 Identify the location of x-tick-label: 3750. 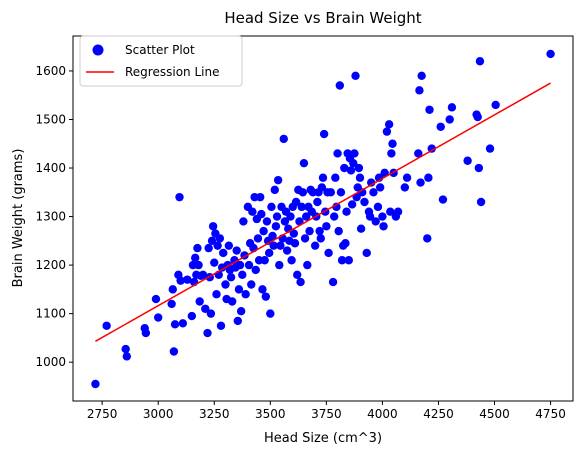
(326, 414).